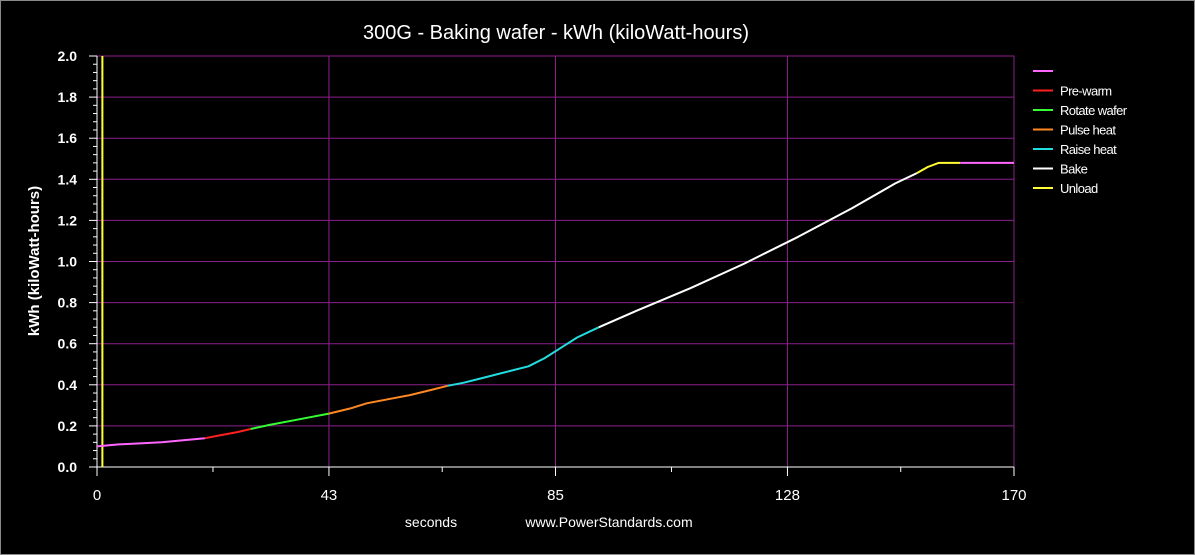  I want to click on y-tick-label: 1.2, so click(68, 220).